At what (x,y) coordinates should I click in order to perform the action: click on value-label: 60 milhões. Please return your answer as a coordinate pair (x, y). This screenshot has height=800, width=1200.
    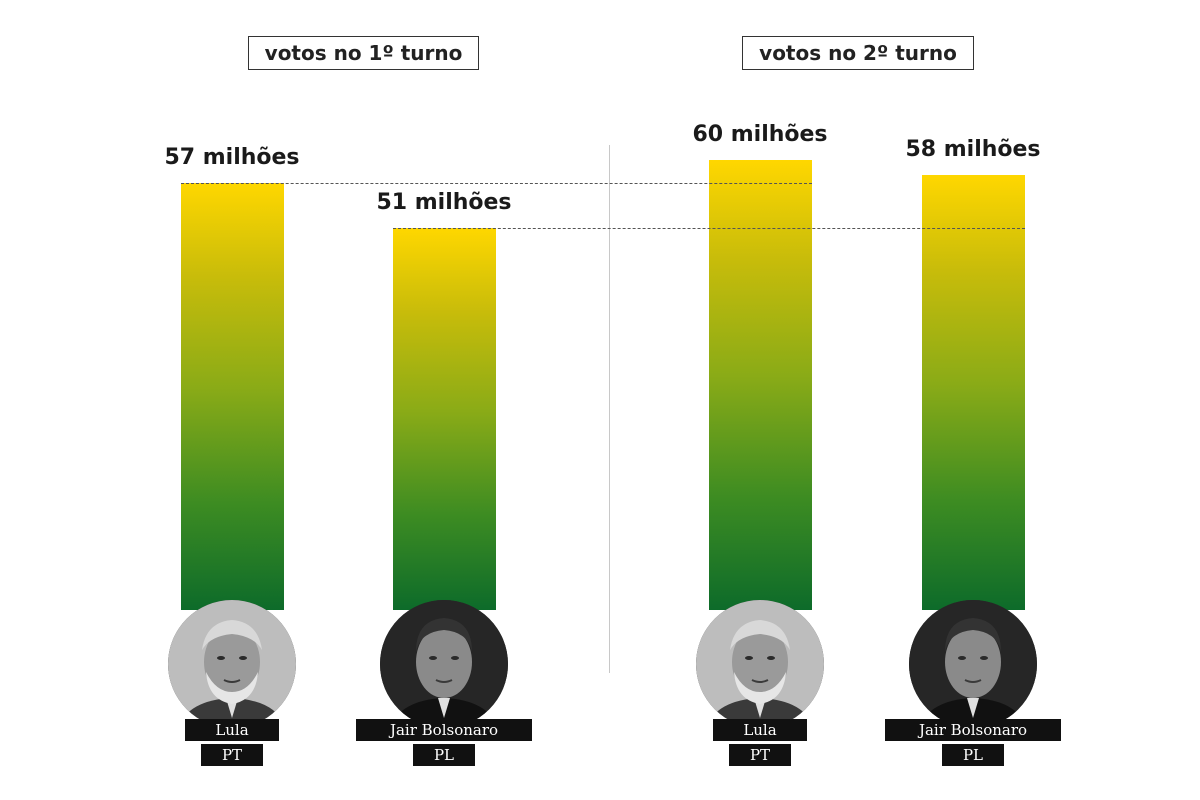
    Looking at the image, I should click on (760, 134).